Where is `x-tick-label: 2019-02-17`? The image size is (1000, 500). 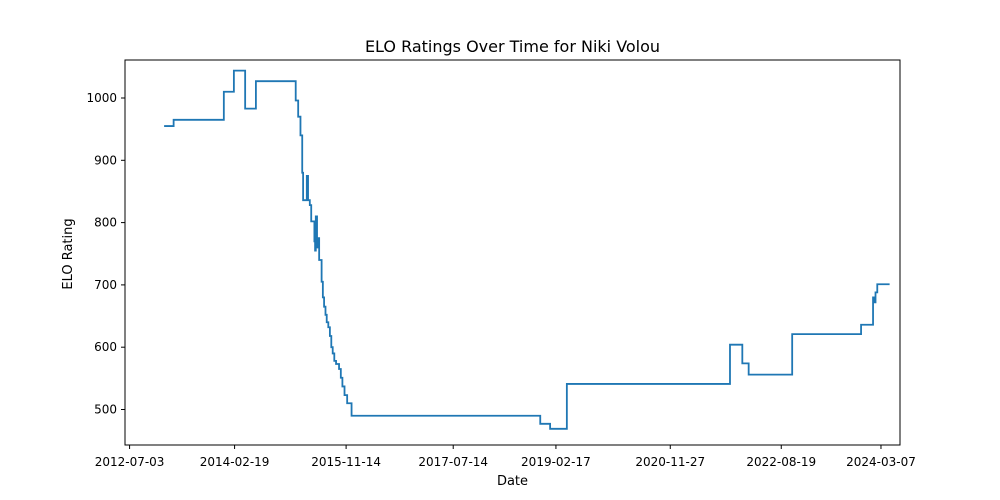
x-tick-label: 2019-02-17 is located at coordinates (556, 462).